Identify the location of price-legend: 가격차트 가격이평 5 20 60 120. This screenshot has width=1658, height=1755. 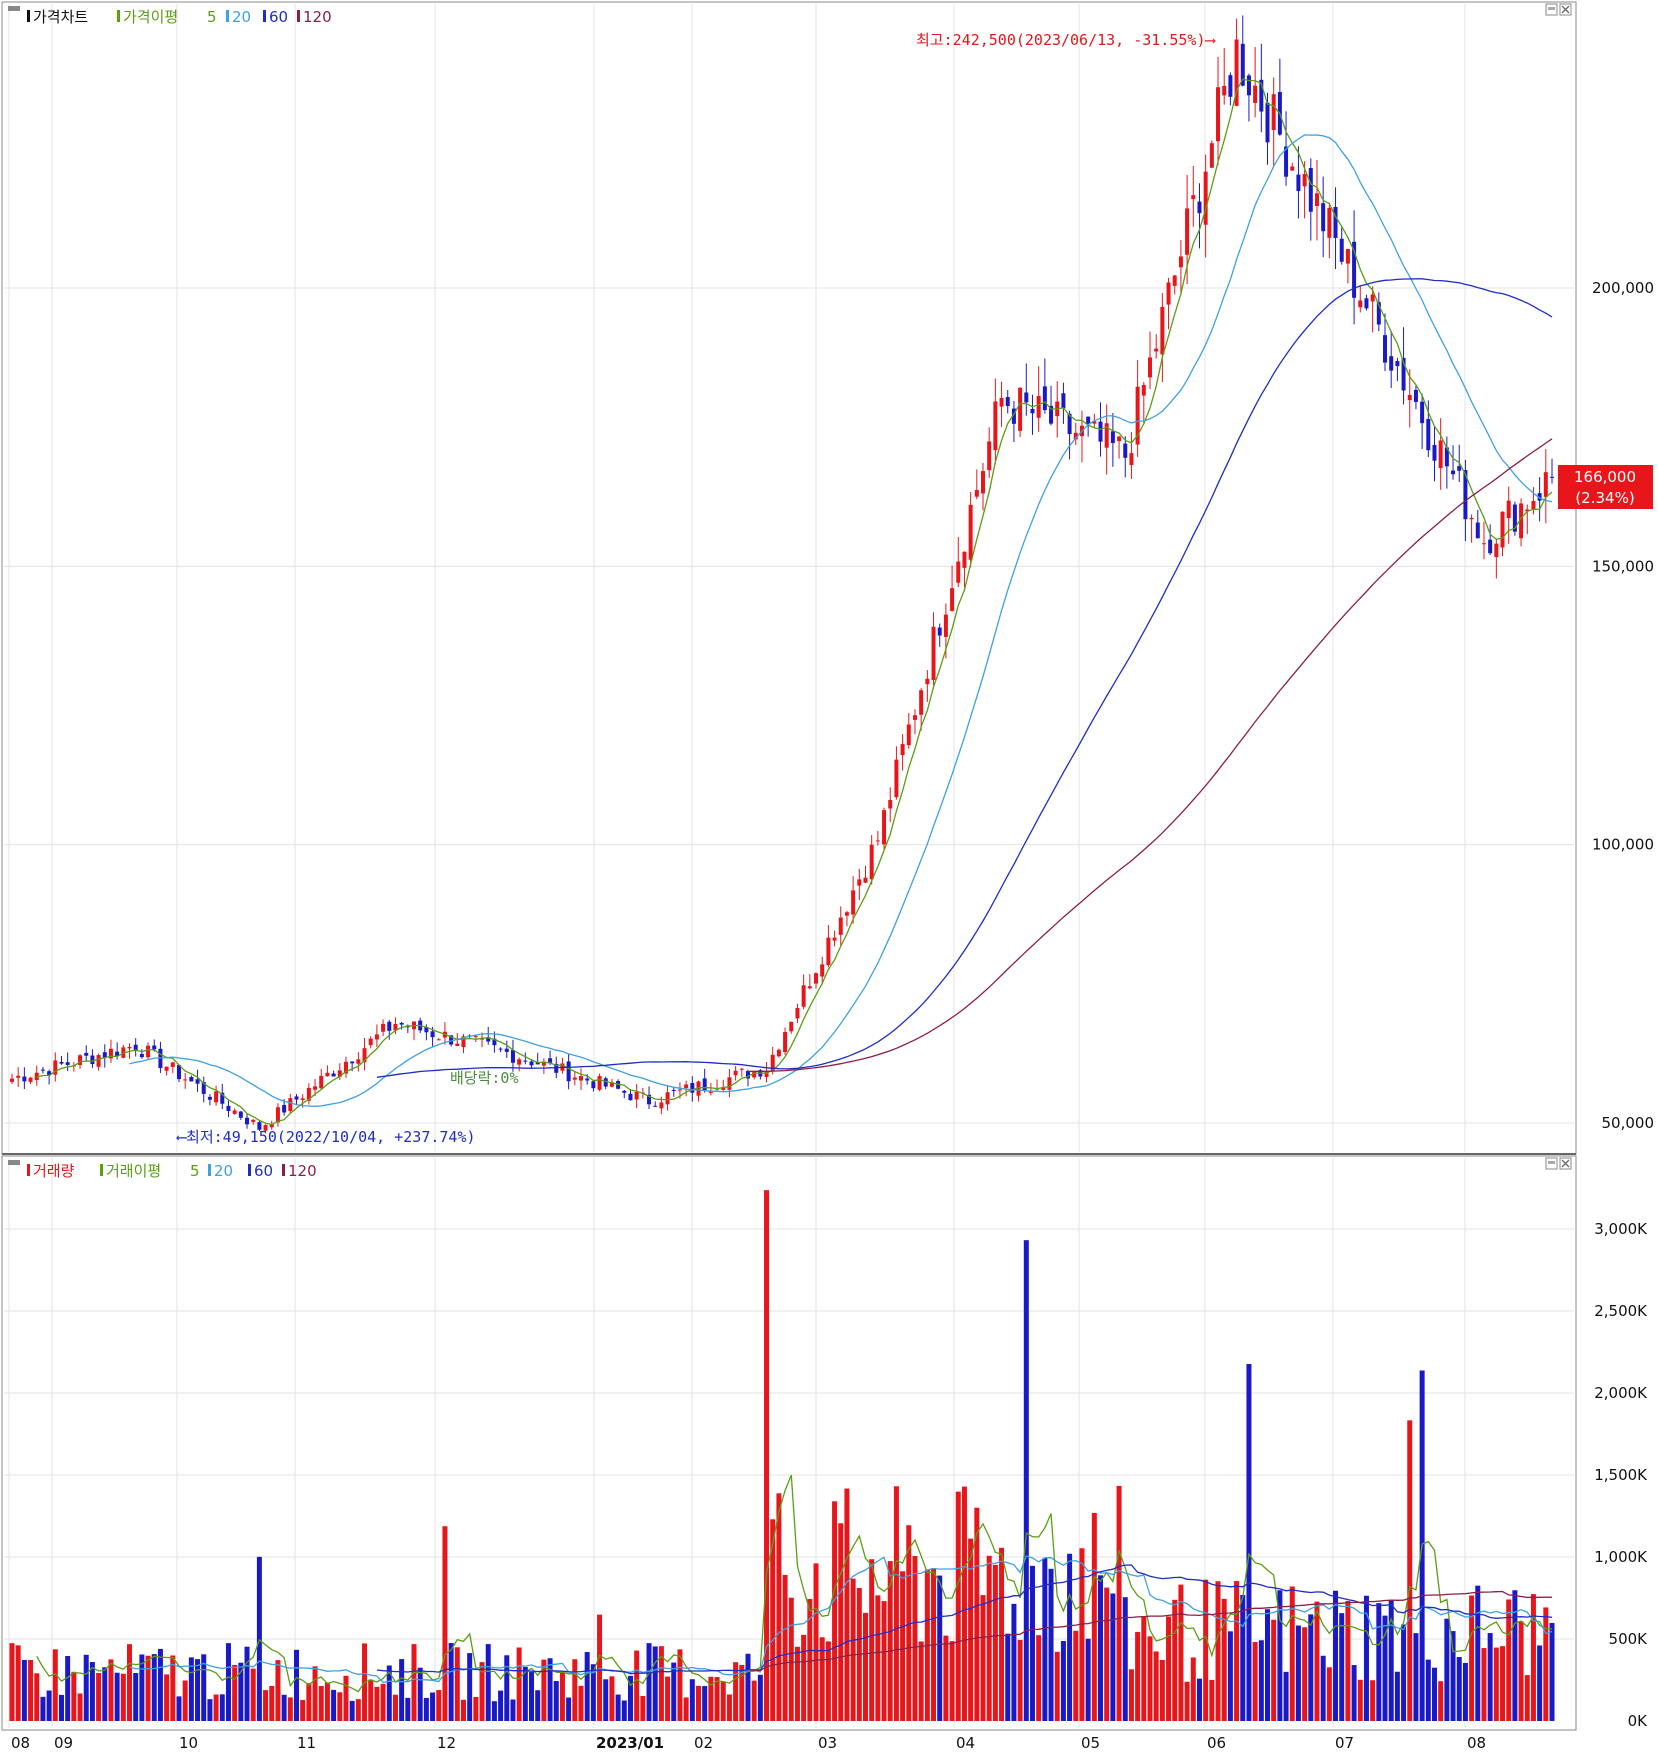
(170, 16).